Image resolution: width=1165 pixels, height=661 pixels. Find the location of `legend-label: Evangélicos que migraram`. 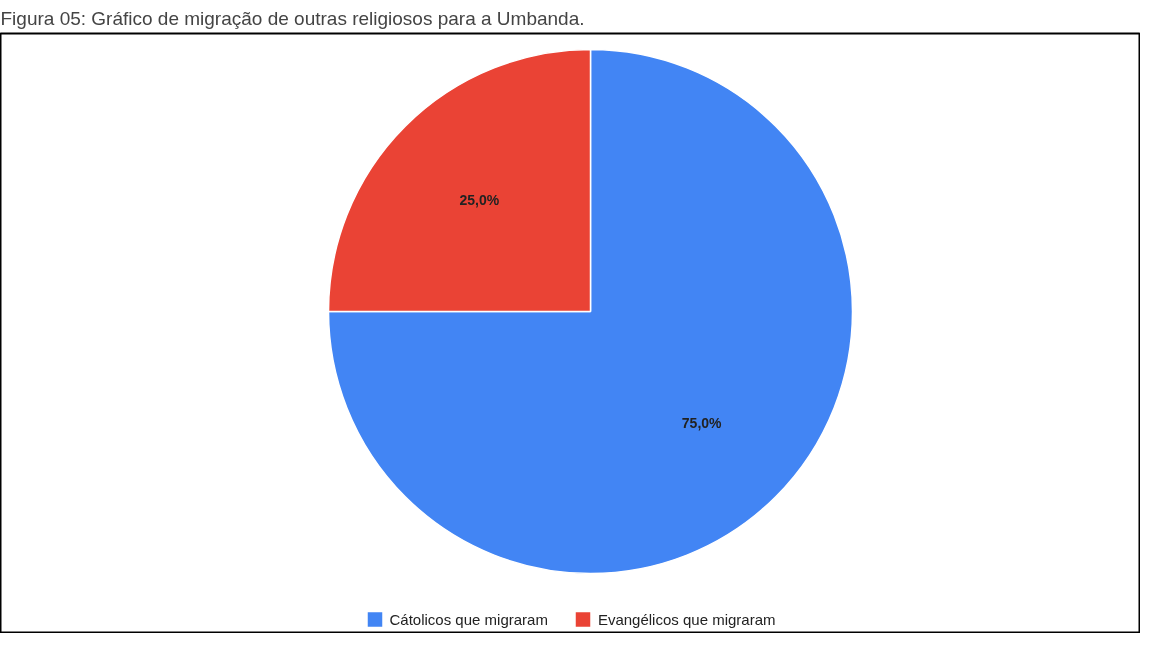

legend-label: Evangélicos que migraram is located at coordinates (686, 619).